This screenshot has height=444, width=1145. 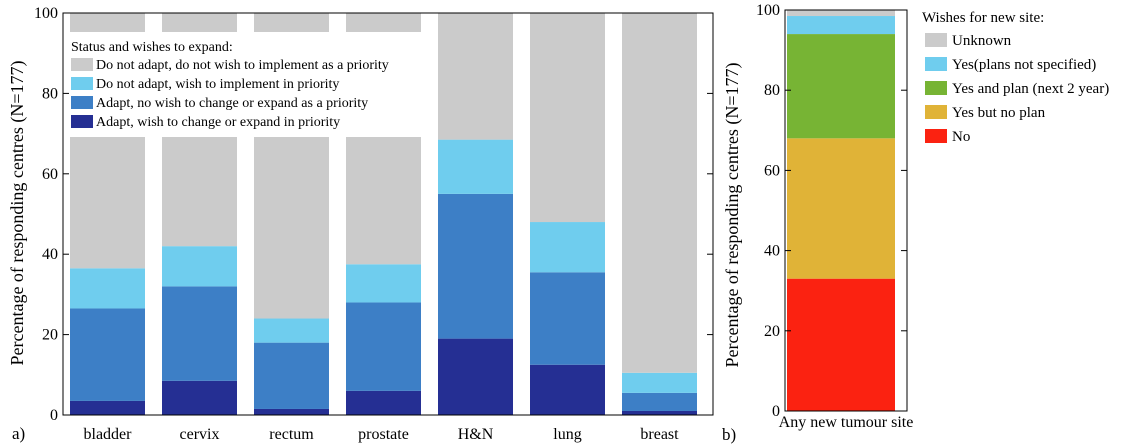 What do you see at coordinates (82, 83) in the screenshot?
I see `legend-swatch-do-not-adapt-wish-to-implement-in-priority` at bounding box center [82, 83].